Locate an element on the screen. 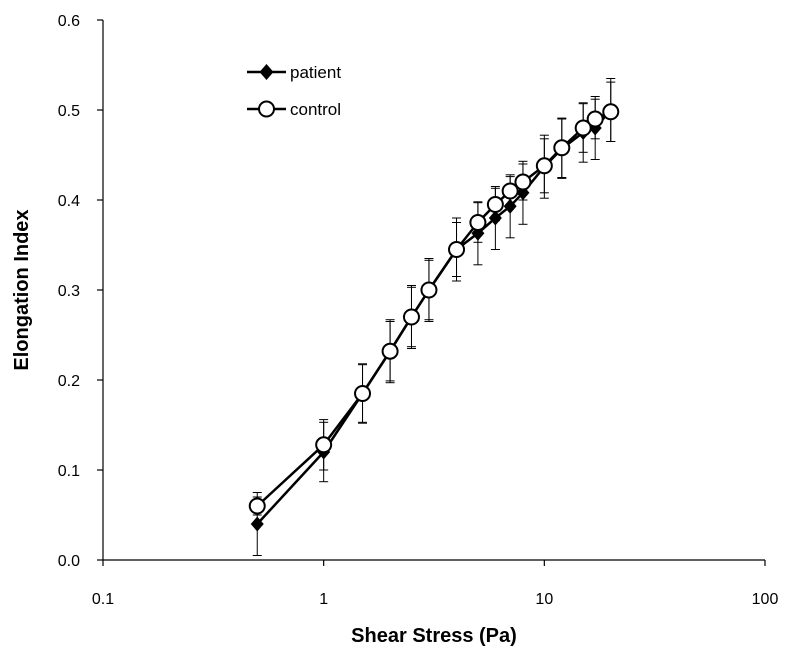 The height and width of the screenshot is (647, 787). legend: patient control is located at coordinates (294, 91).